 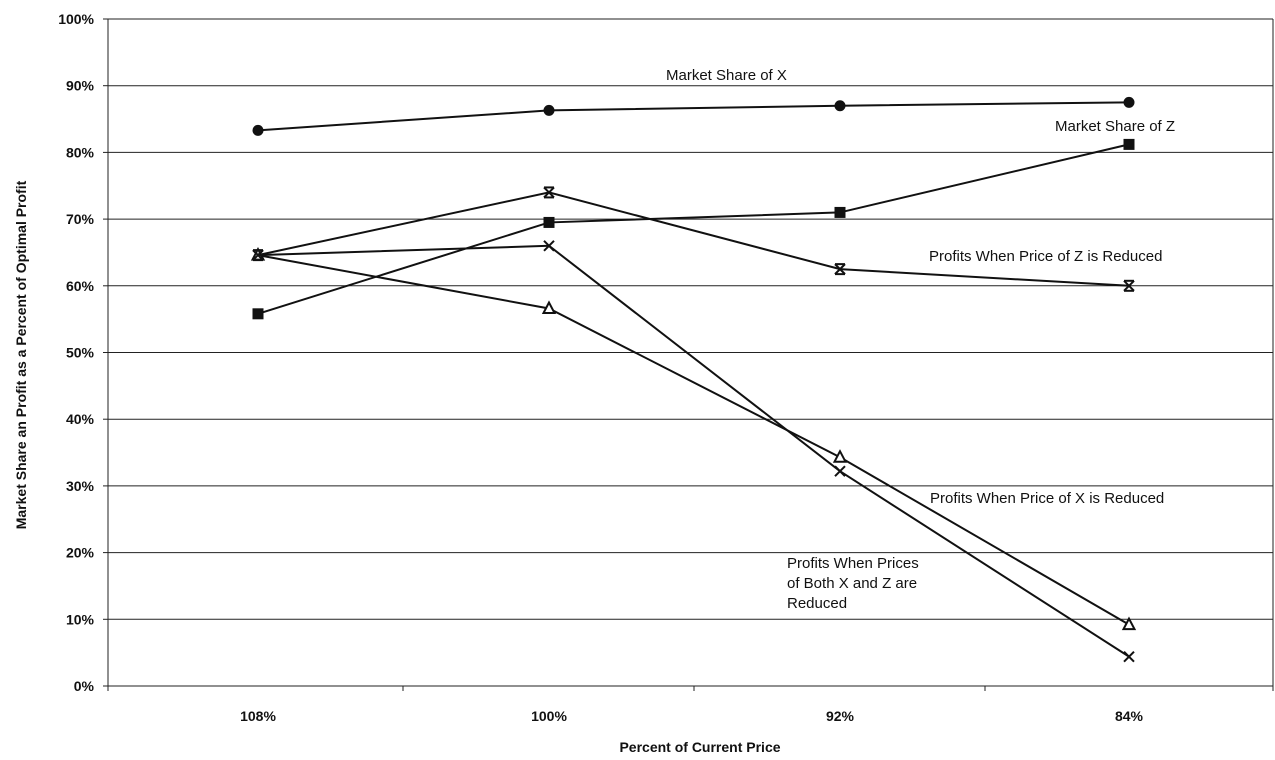 What do you see at coordinates (80, 152) in the screenshot?
I see `y-tick-label: 80%` at bounding box center [80, 152].